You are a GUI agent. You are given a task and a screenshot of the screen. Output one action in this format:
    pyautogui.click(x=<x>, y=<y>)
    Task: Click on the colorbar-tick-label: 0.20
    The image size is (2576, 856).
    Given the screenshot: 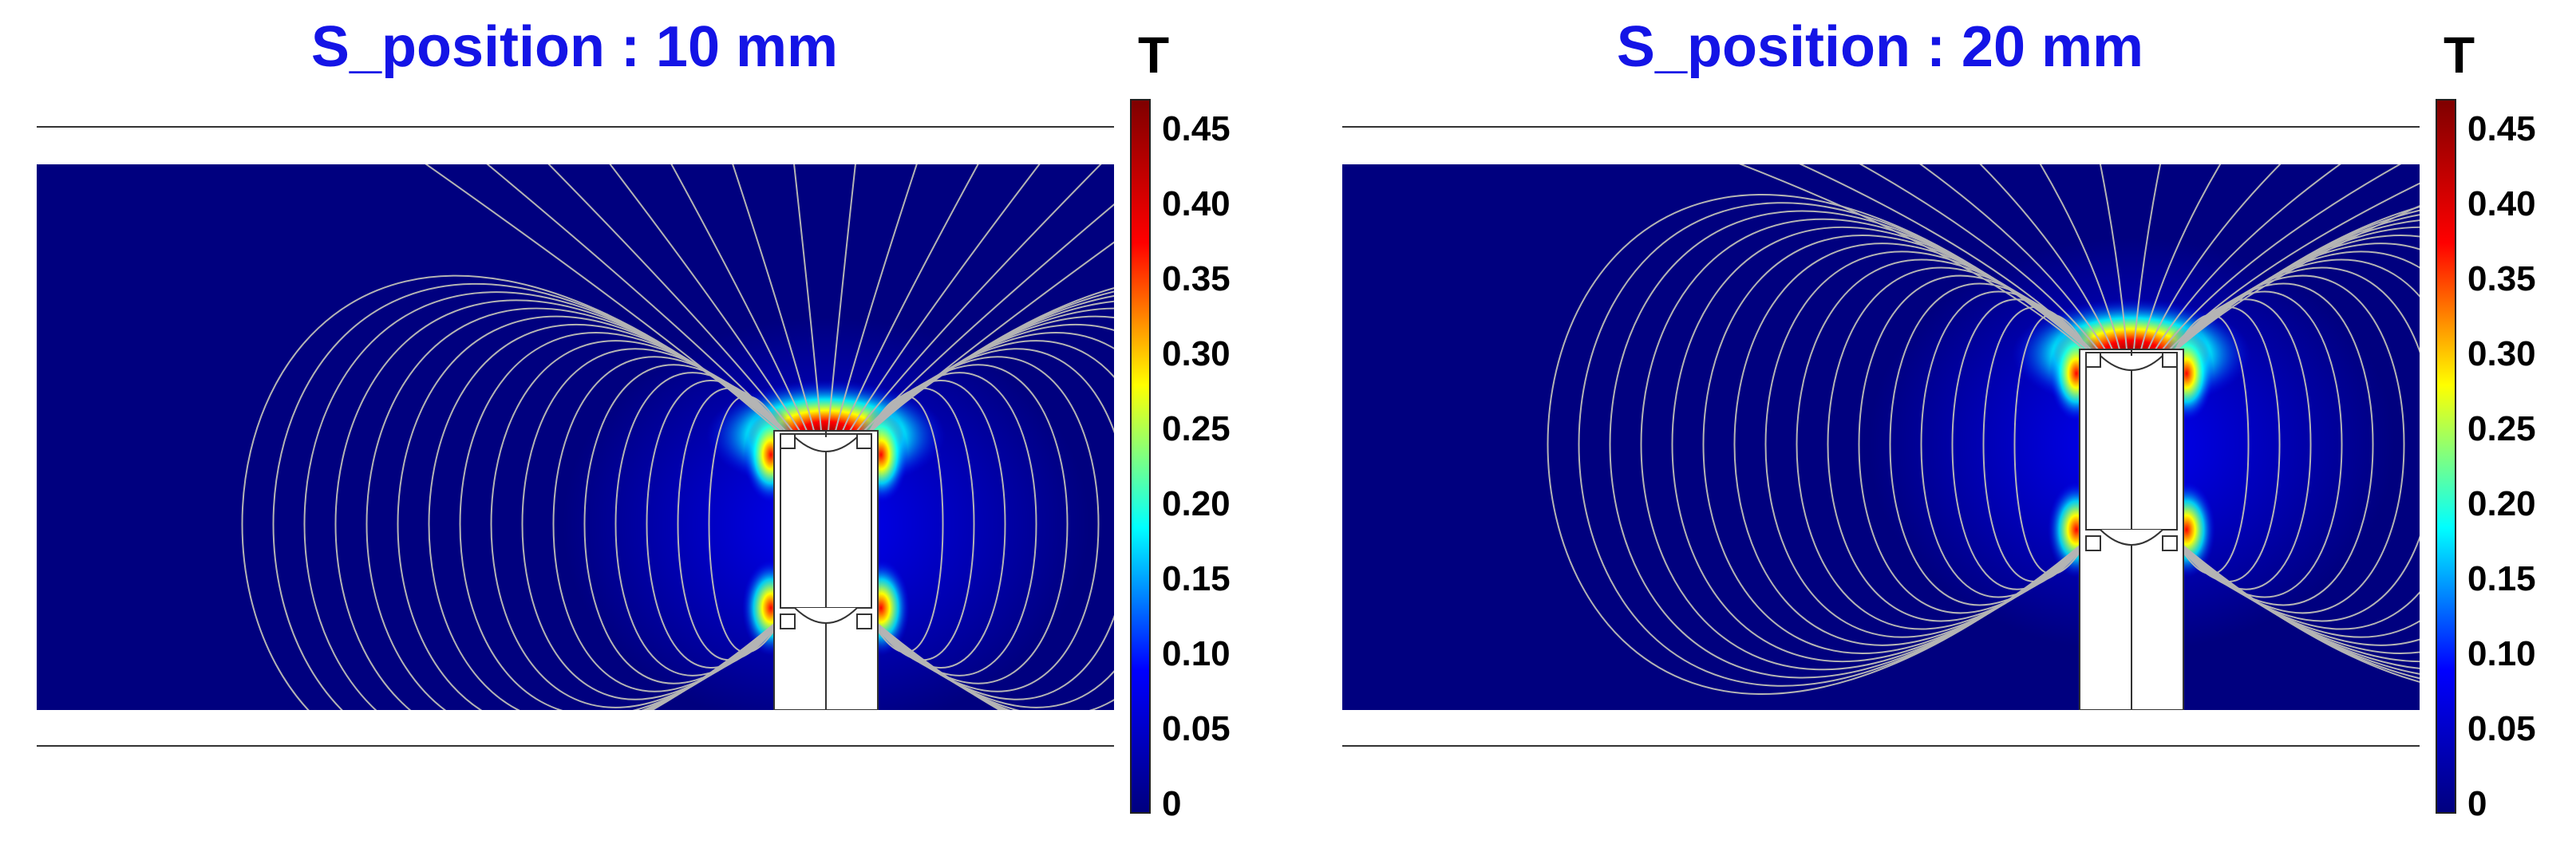 What is the action you would take?
    pyautogui.click(x=1196, y=504)
    